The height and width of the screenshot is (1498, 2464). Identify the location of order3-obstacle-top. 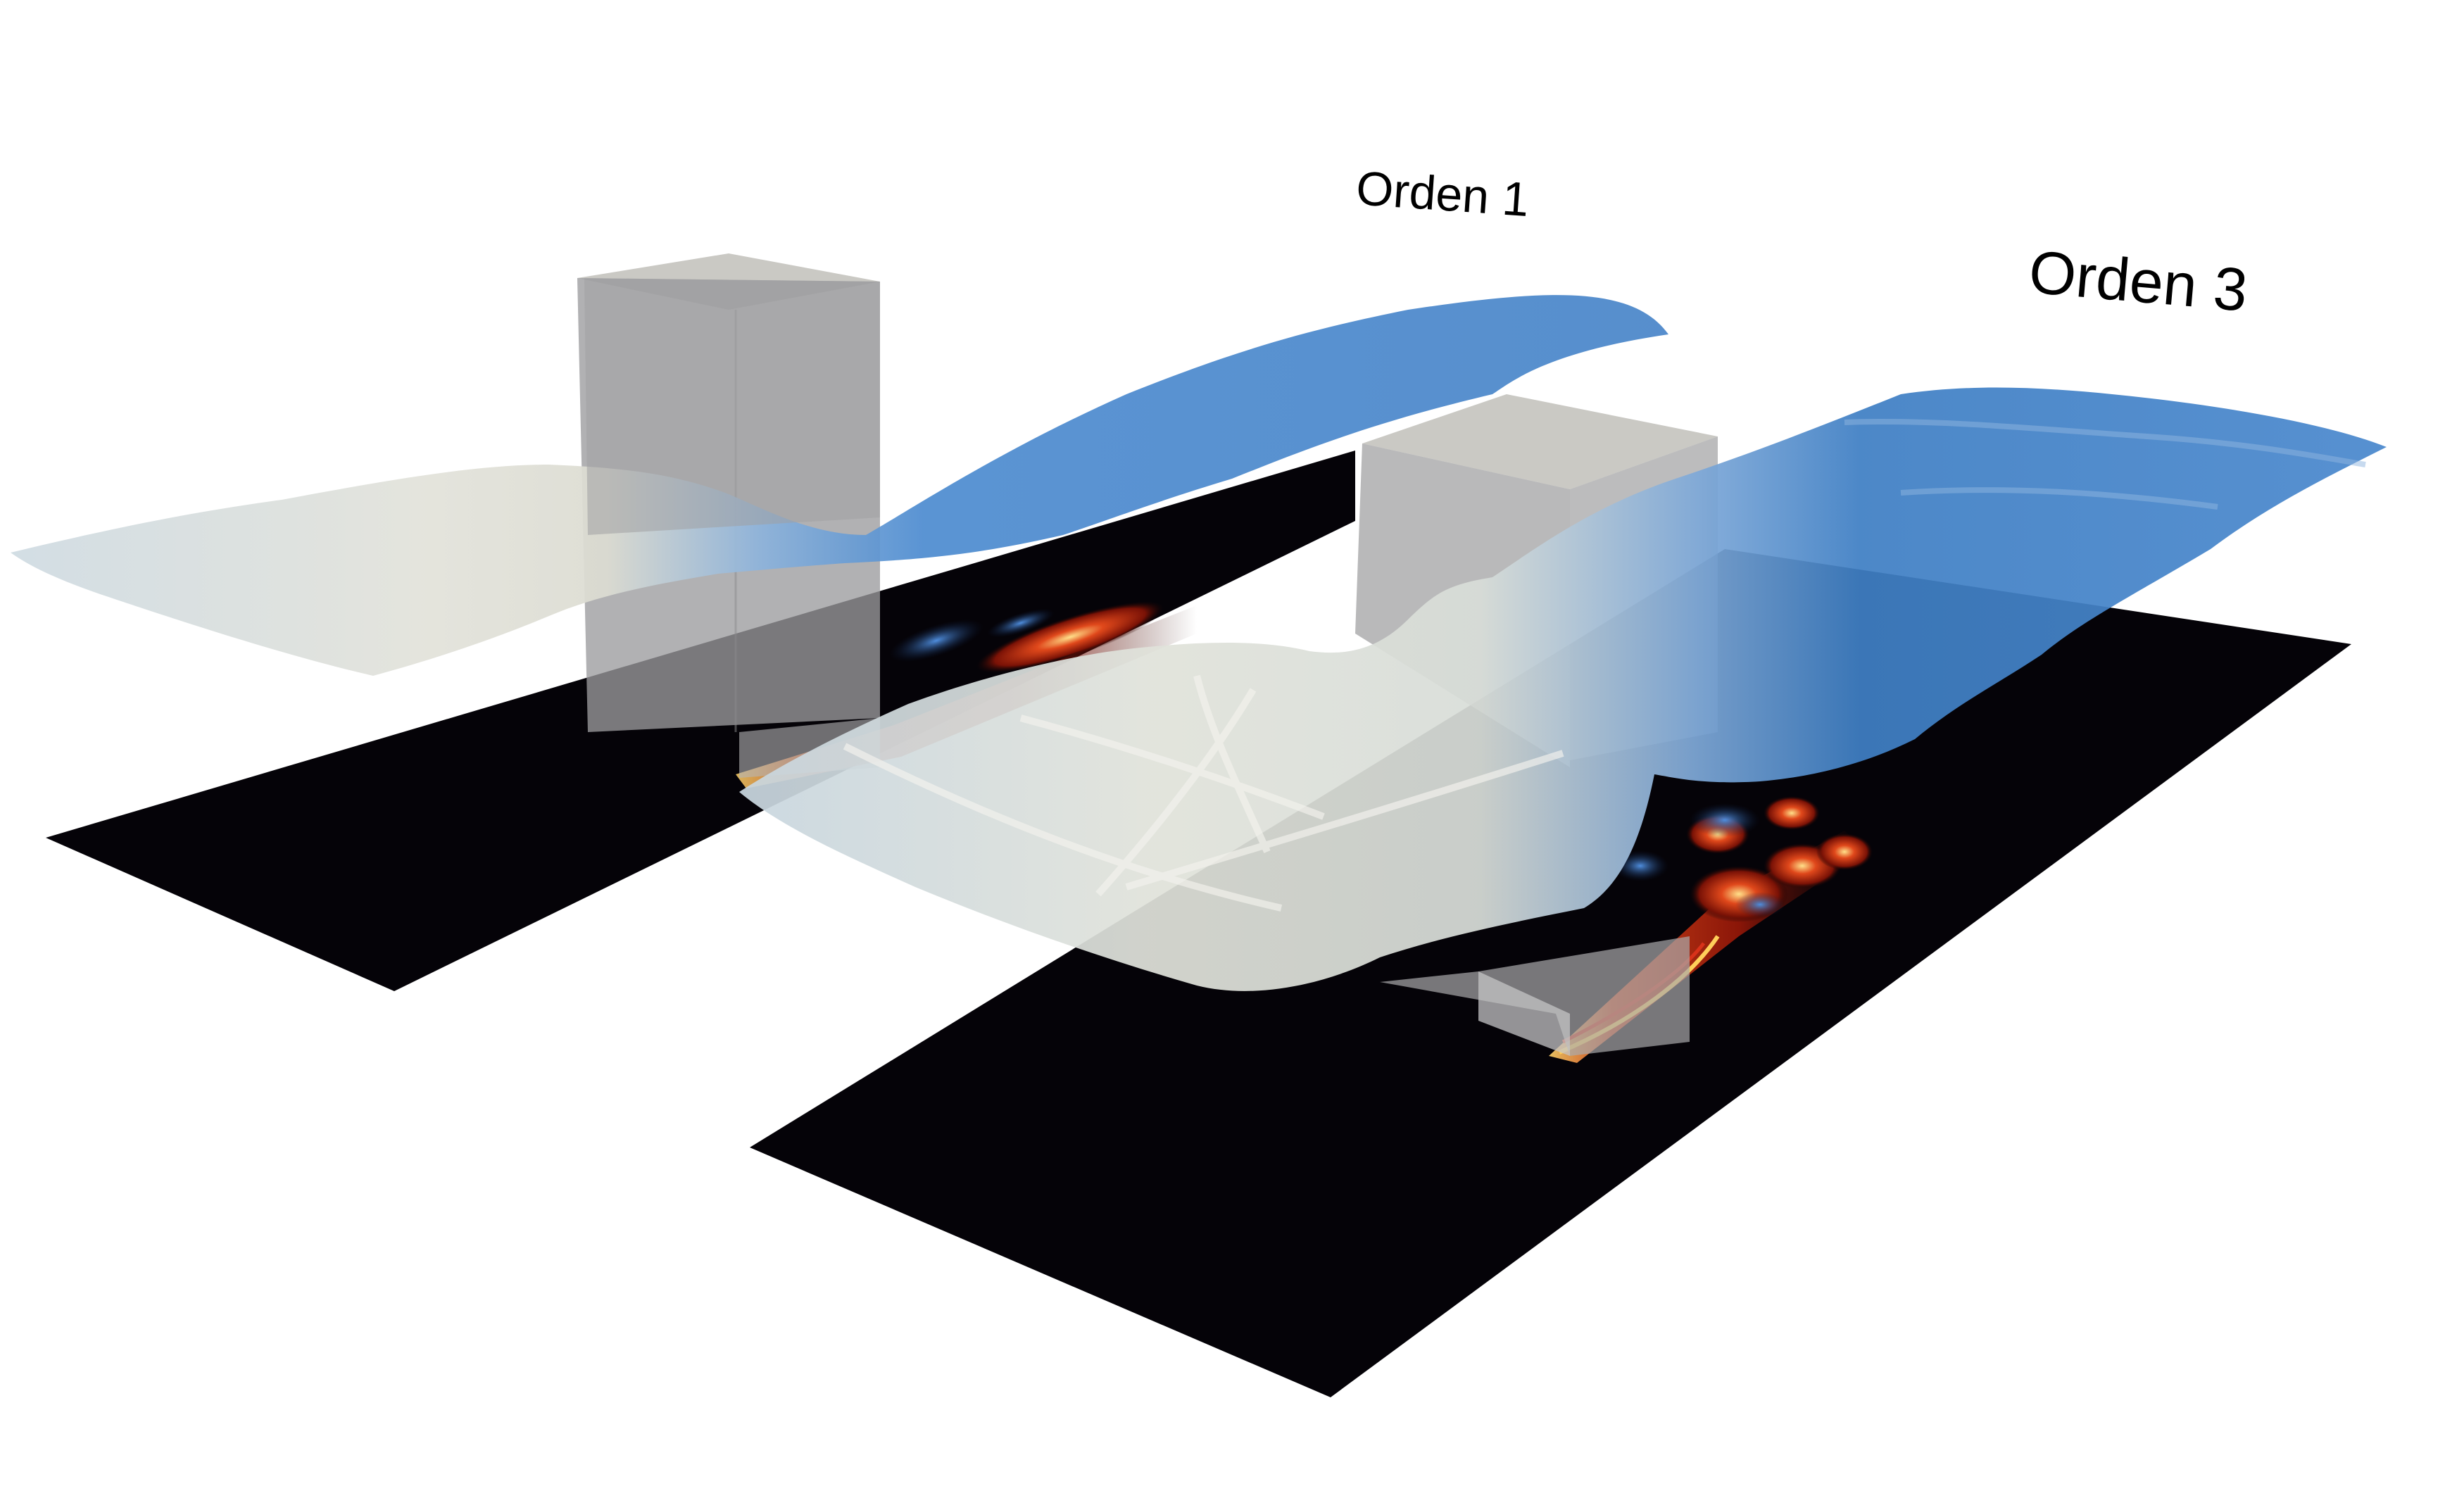
(1540, 441).